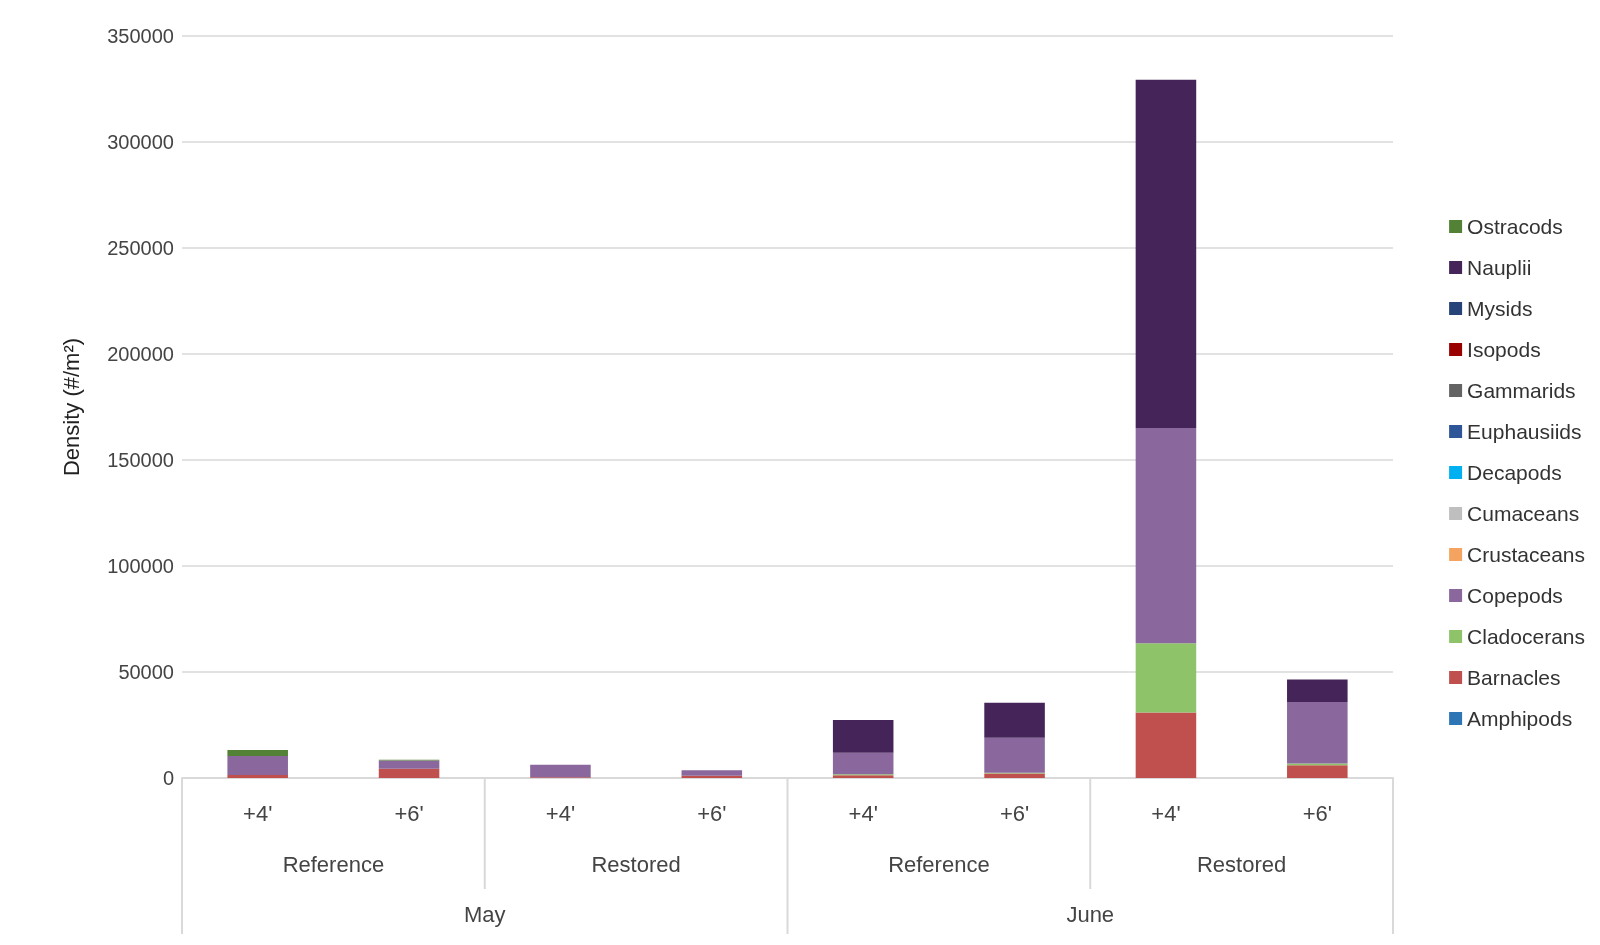 The image size is (1600, 945). What do you see at coordinates (140, 36) in the screenshot?
I see `y-tick-label: 350000` at bounding box center [140, 36].